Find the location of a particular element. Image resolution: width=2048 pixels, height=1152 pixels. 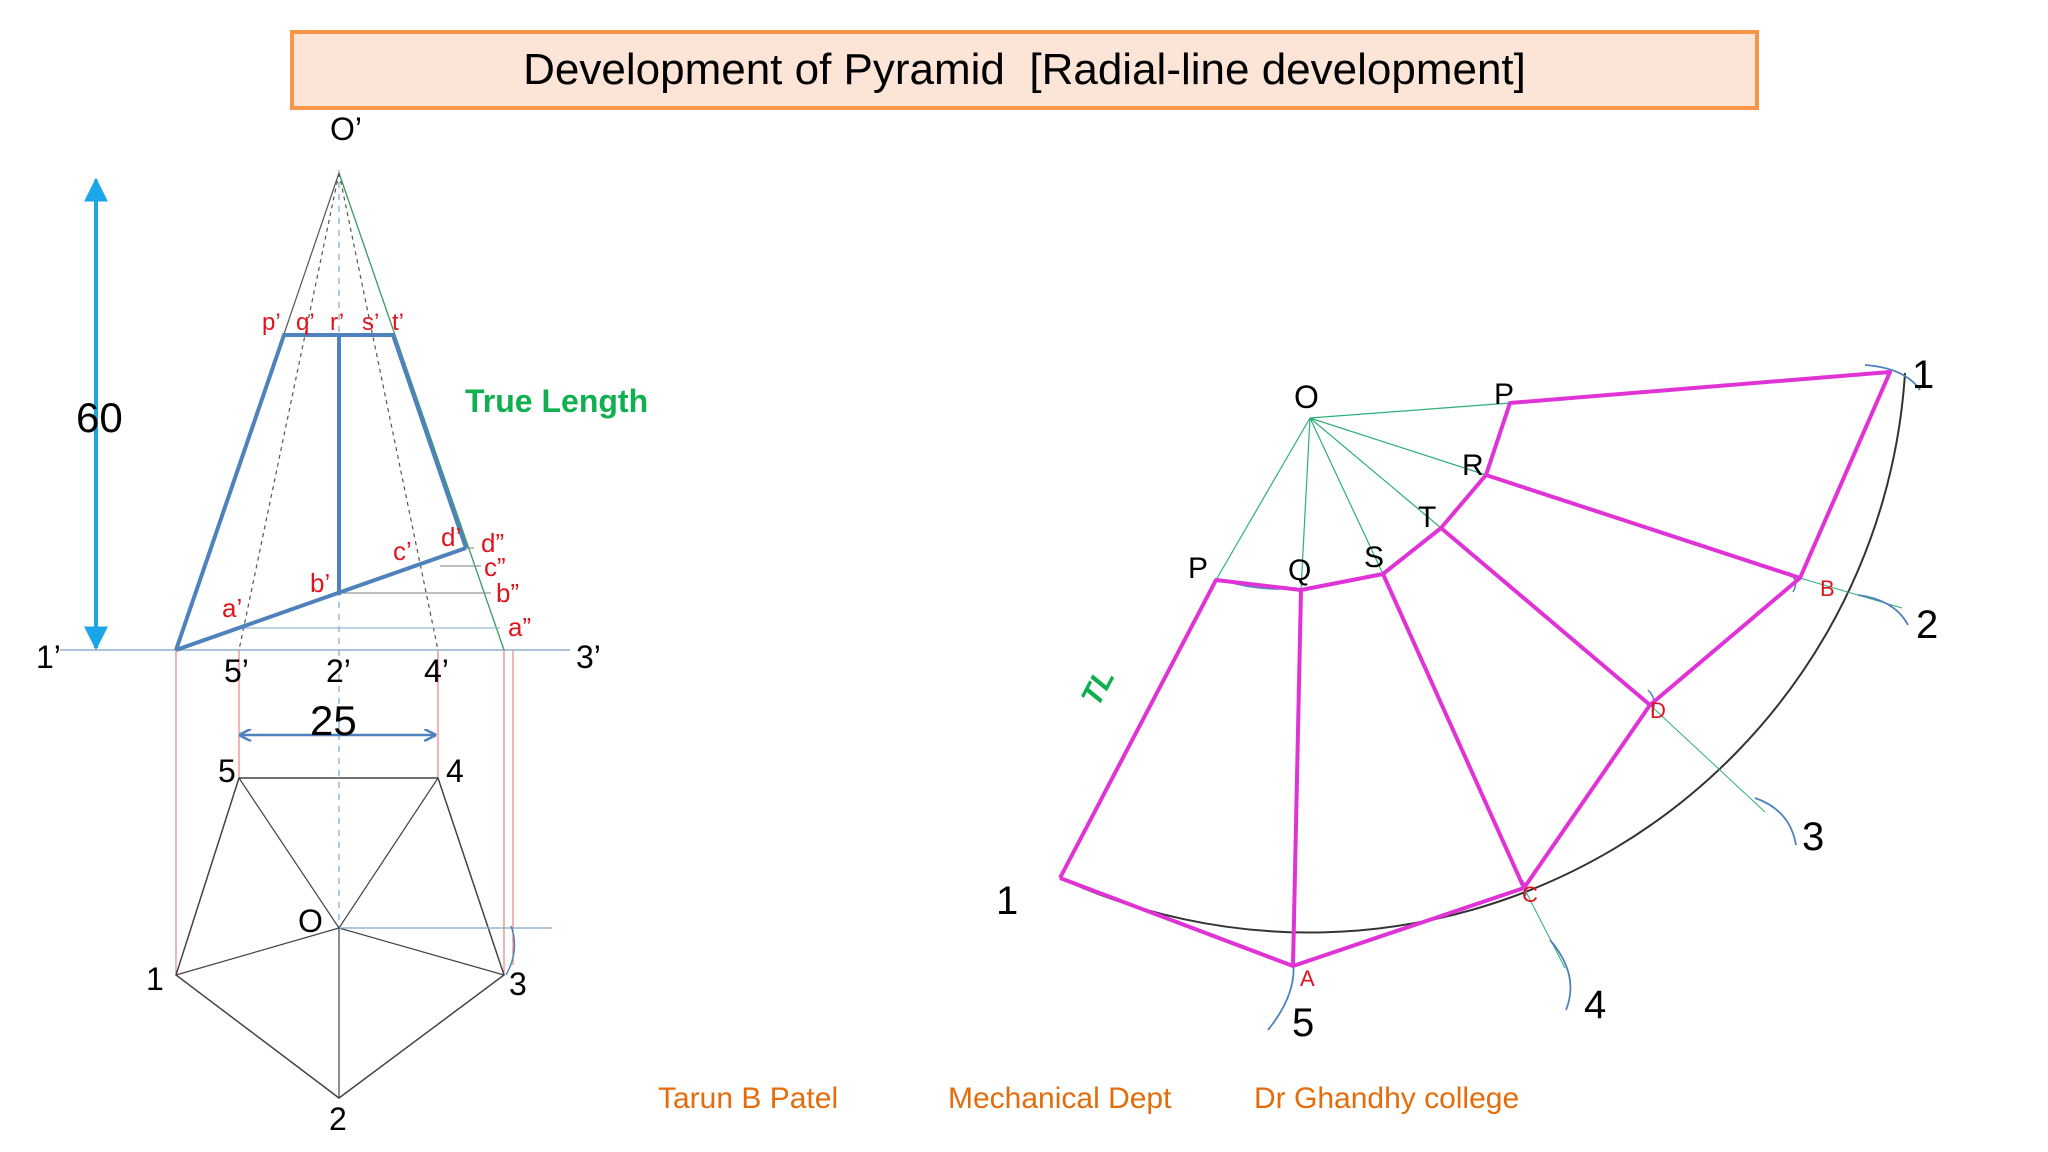

dev-Q-label: Q is located at coordinates (1299, 570).